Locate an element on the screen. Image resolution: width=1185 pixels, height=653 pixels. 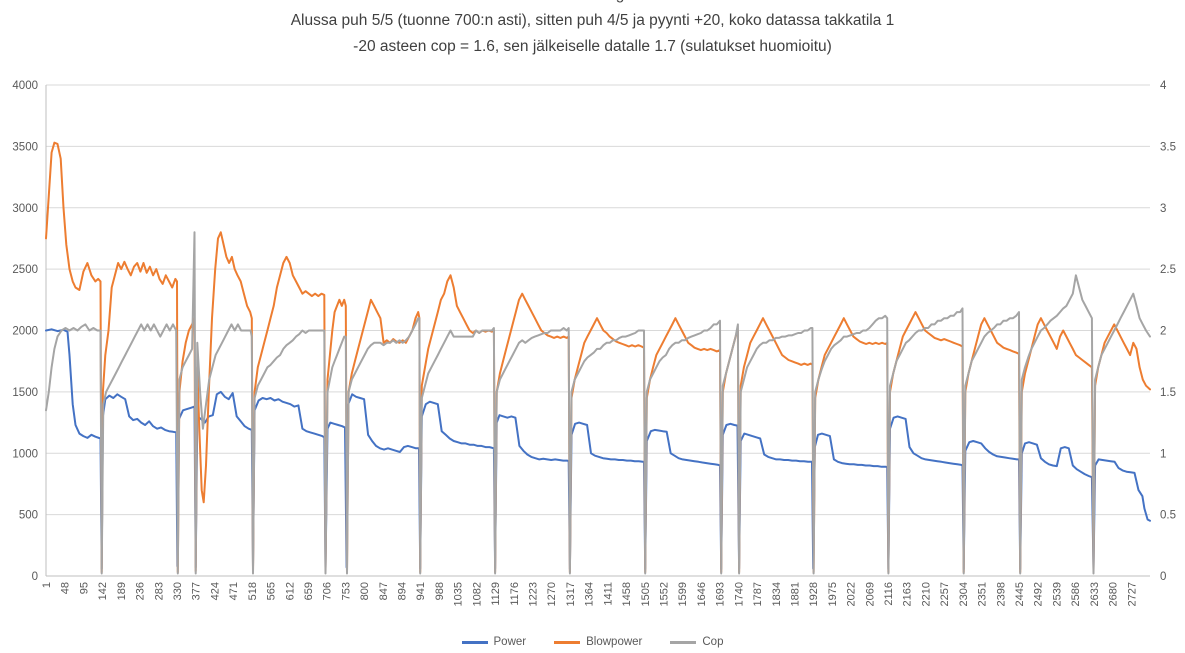
y-left-tick-label: 500 is located at coordinates (28, 516).